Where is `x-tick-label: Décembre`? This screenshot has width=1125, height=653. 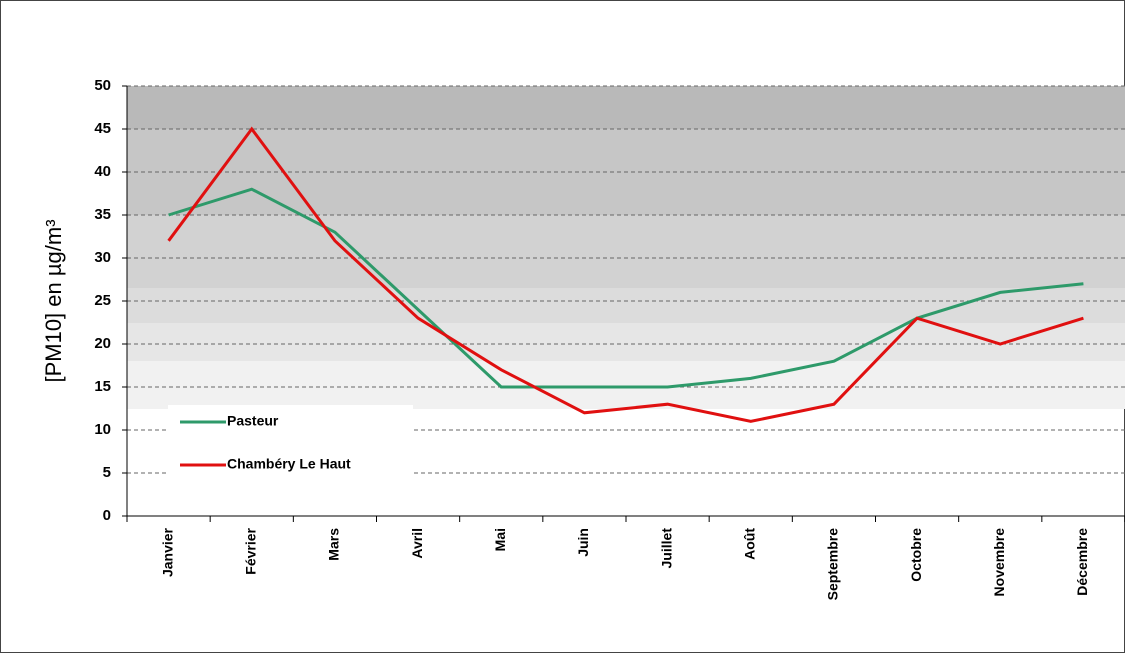
x-tick-label: Décembre is located at coordinates (1082, 562).